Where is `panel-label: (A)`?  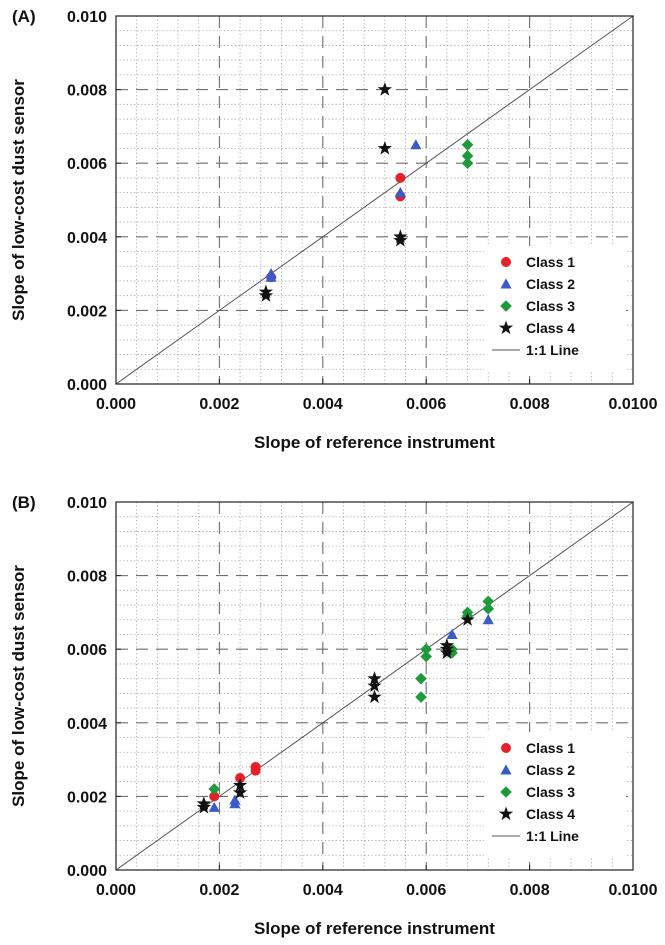 panel-label: (A) is located at coordinates (24, 16).